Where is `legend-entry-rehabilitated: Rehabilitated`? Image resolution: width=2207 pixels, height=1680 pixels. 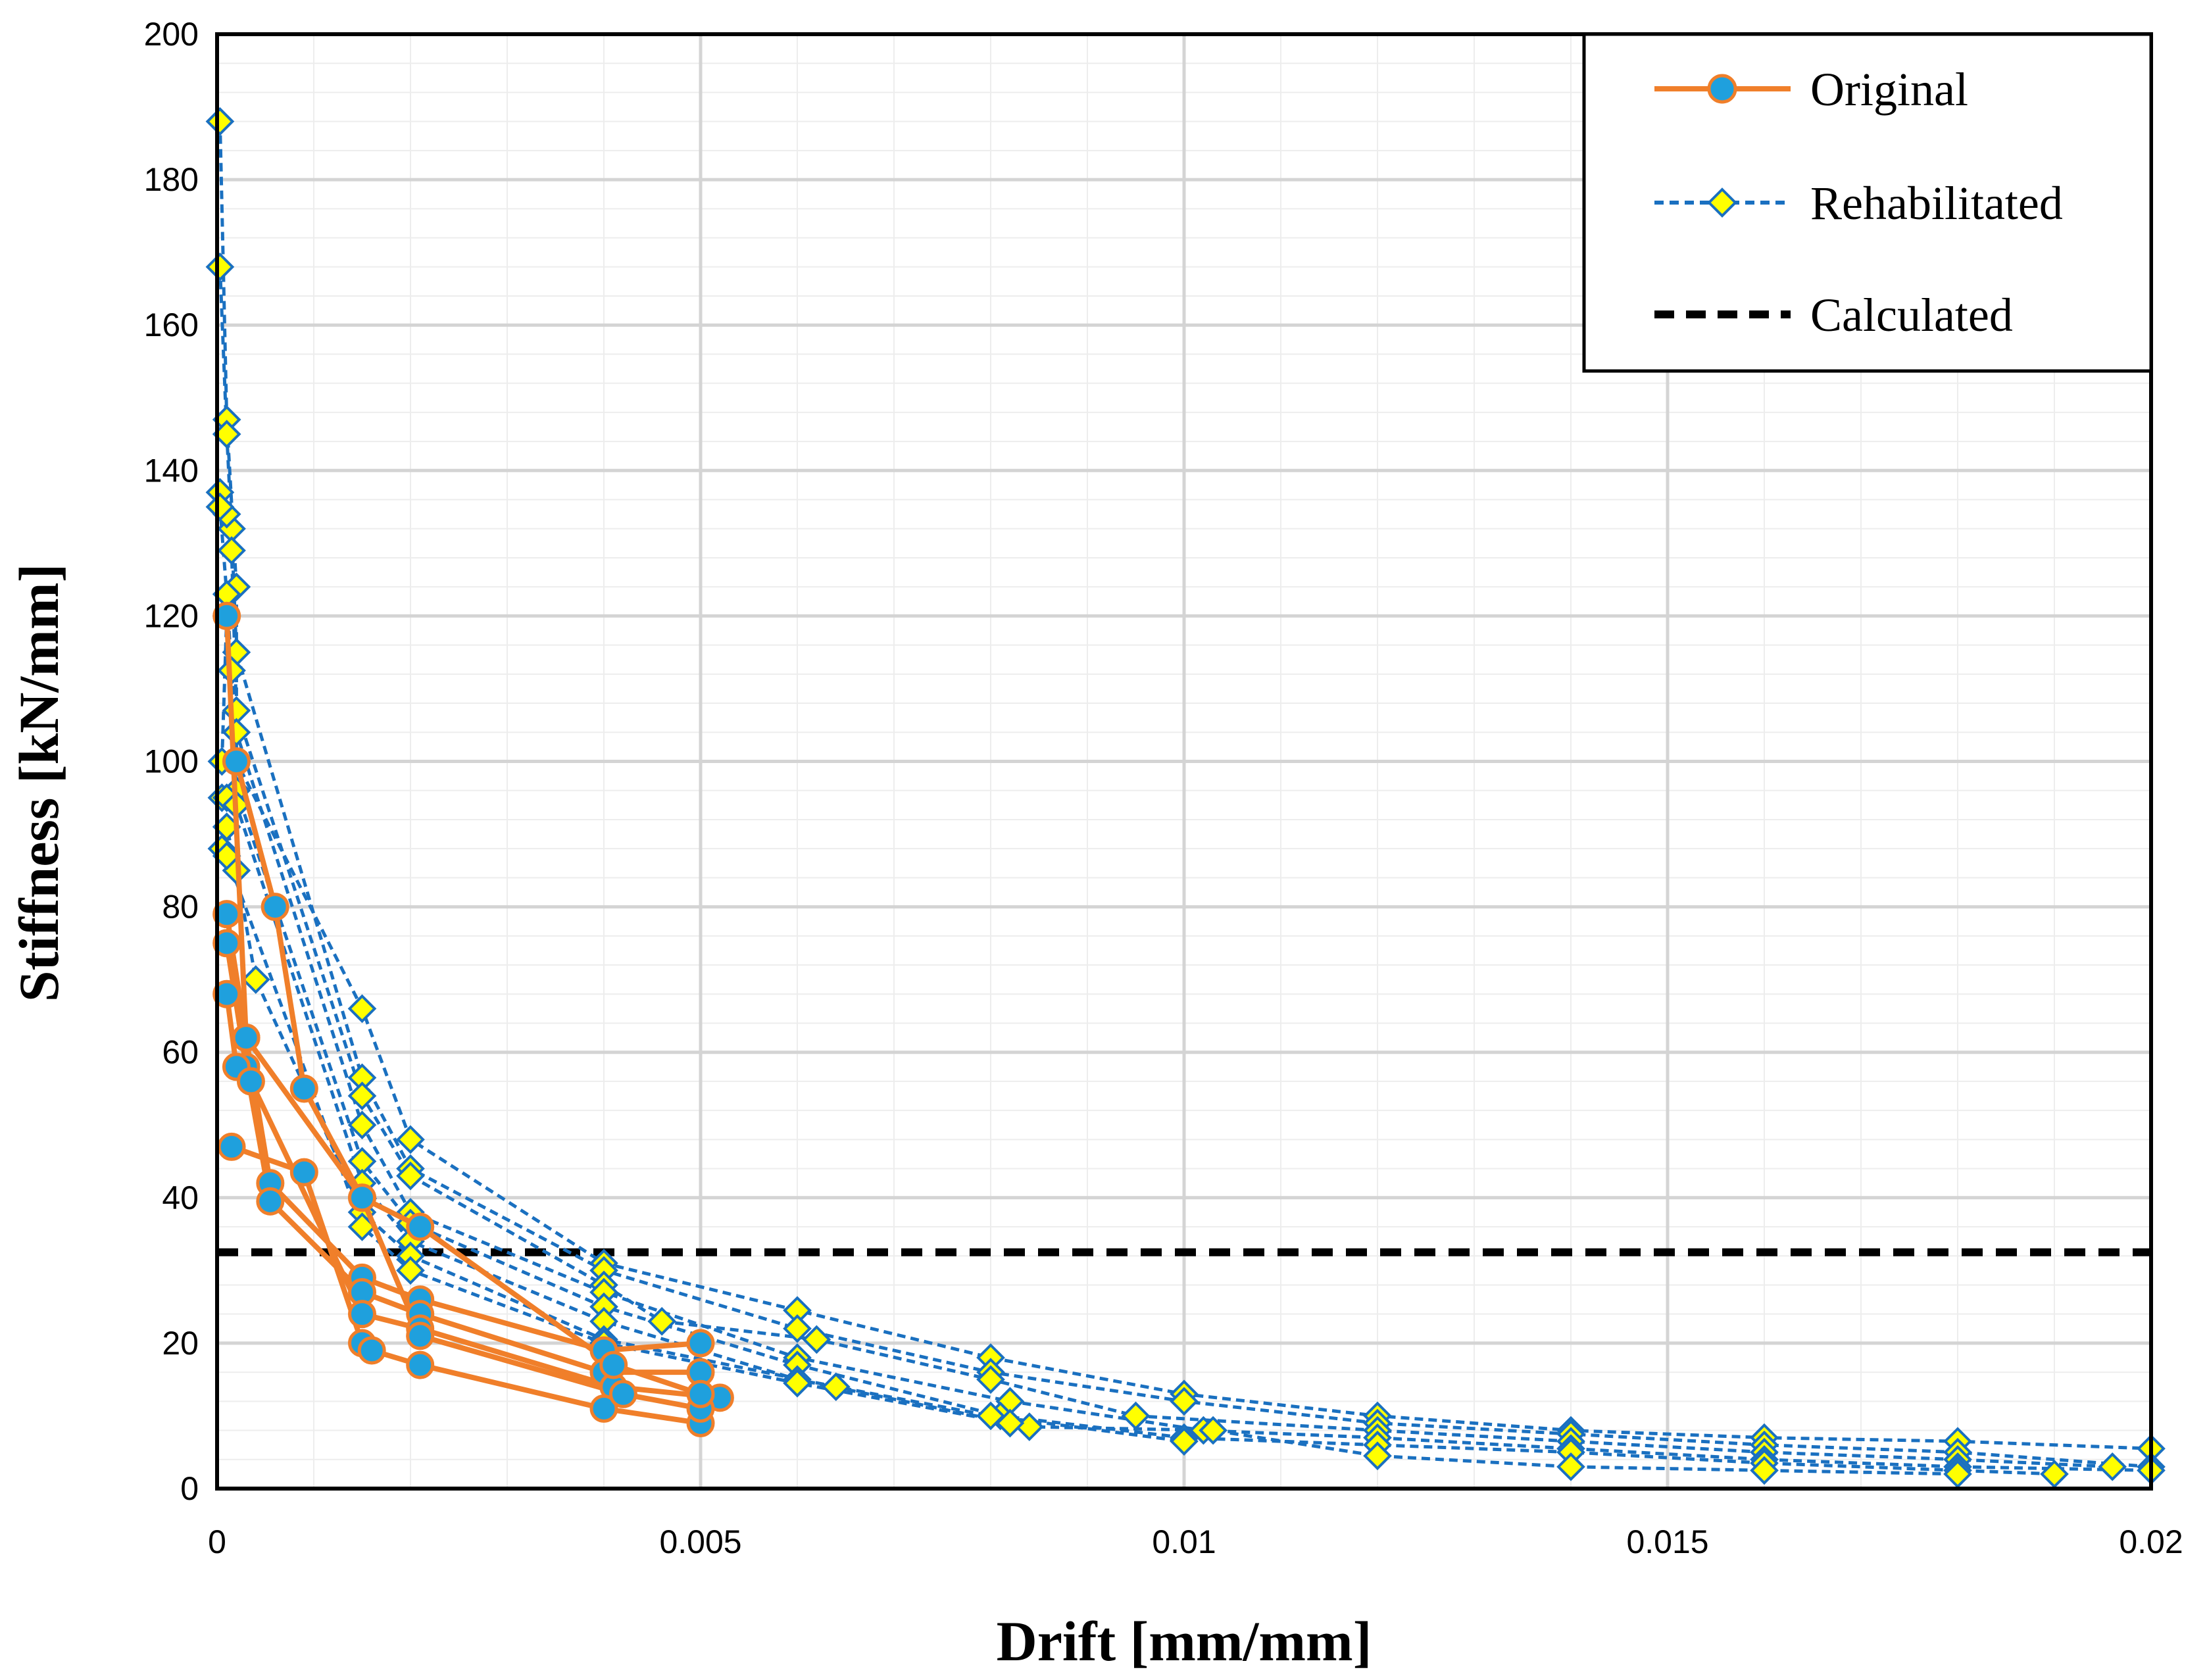
legend-entry-rehabilitated: Rehabilitated is located at coordinates (1858, 203).